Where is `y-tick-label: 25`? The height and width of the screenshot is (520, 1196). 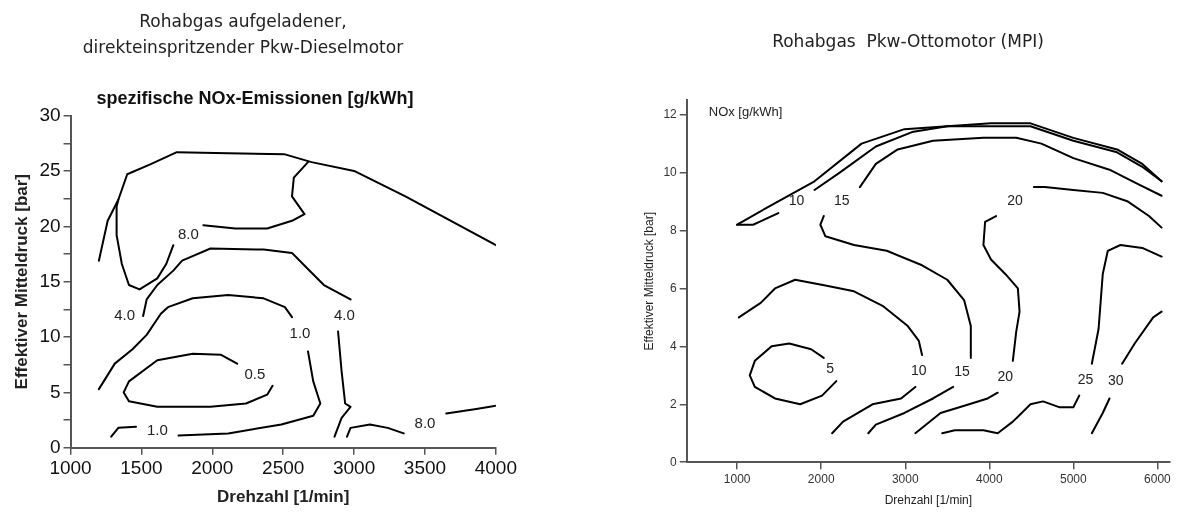
y-tick-label: 25 is located at coordinates (50, 170).